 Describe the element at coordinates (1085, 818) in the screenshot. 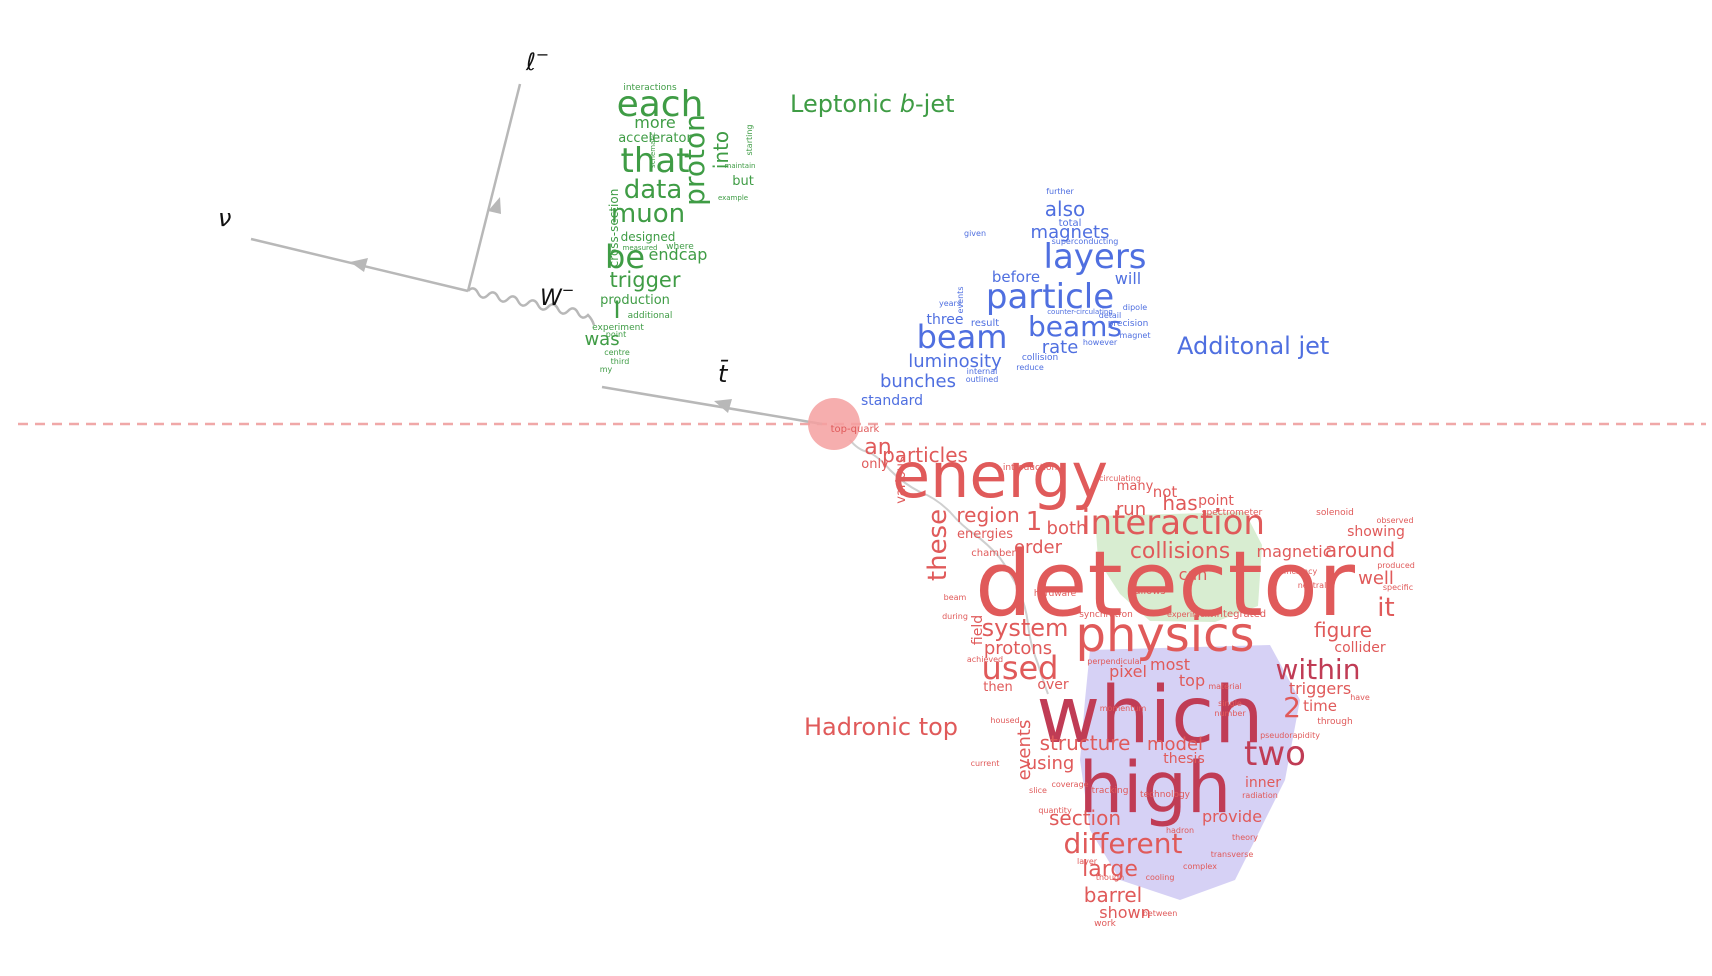

I see `cloud-word-red: section` at that location.